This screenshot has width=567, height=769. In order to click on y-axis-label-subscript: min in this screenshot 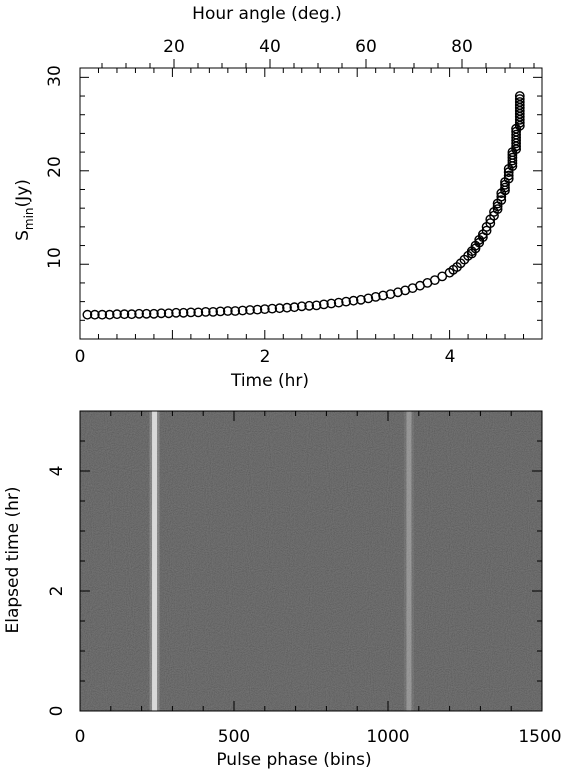, I will do `click(29, 218)`.